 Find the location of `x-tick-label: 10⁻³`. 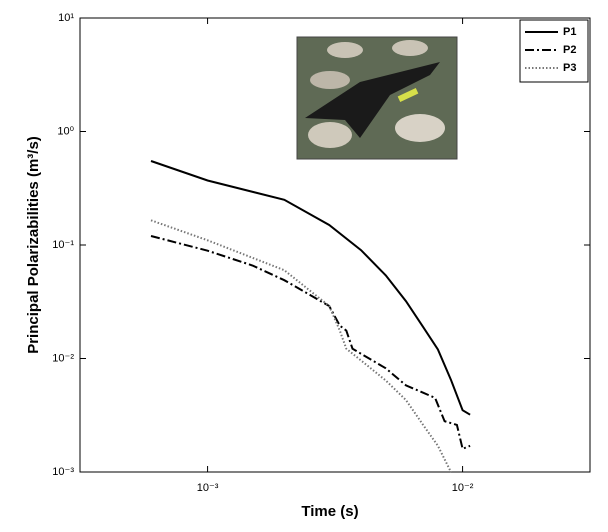

x-tick-label: 10⁻³ is located at coordinates (208, 488).